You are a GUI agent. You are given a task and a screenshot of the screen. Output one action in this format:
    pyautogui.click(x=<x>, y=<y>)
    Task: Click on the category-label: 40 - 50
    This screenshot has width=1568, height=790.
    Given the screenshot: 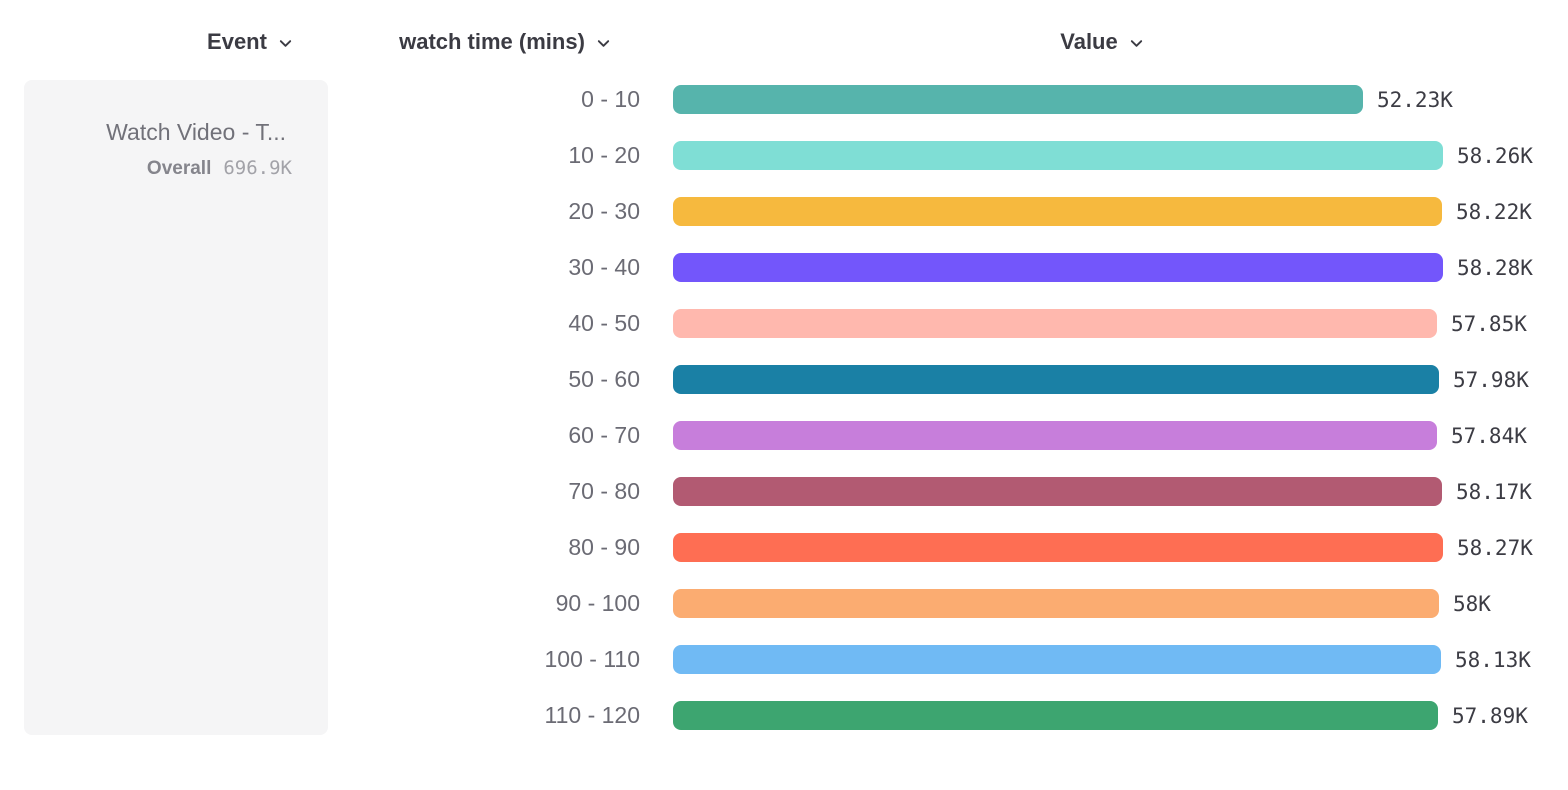 What is the action you would take?
    pyautogui.click(x=604, y=323)
    